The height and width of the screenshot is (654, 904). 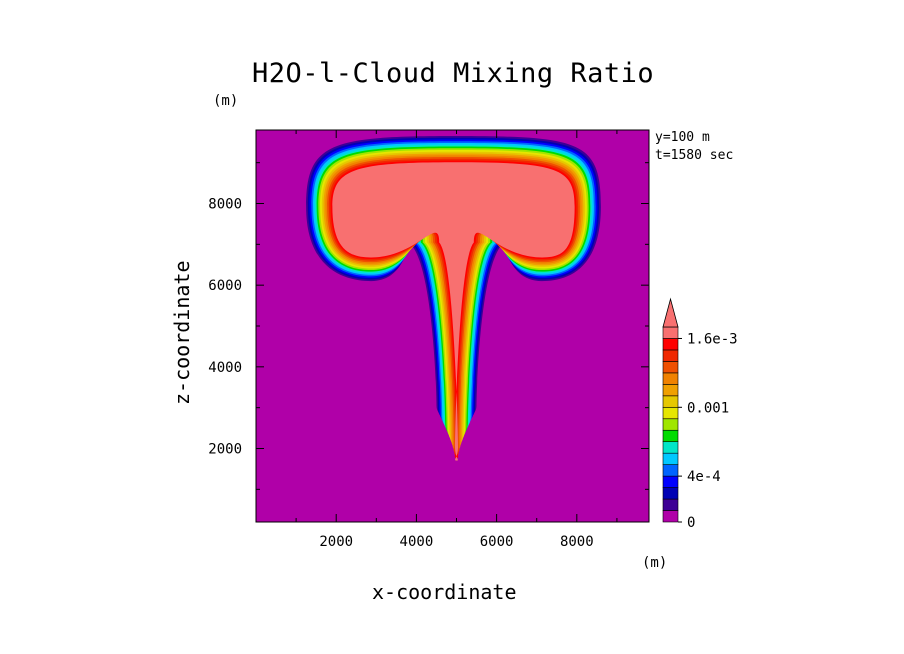 What do you see at coordinates (694, 155) in the screenshot?
I see `time-annotation: t=1580 sec` at bounding box center [694, 155].